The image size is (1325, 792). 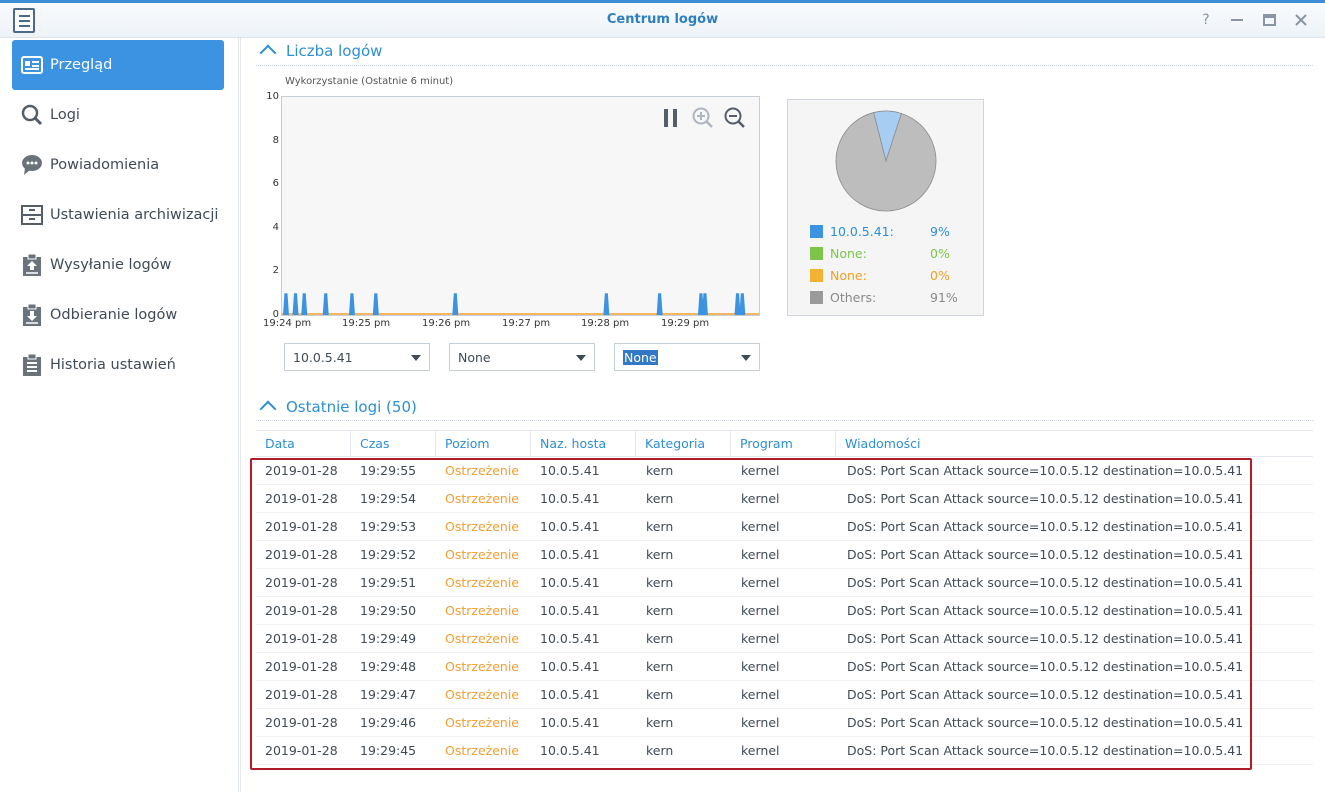 I want to click on maximize-icon, so click(x=1269, y=20).